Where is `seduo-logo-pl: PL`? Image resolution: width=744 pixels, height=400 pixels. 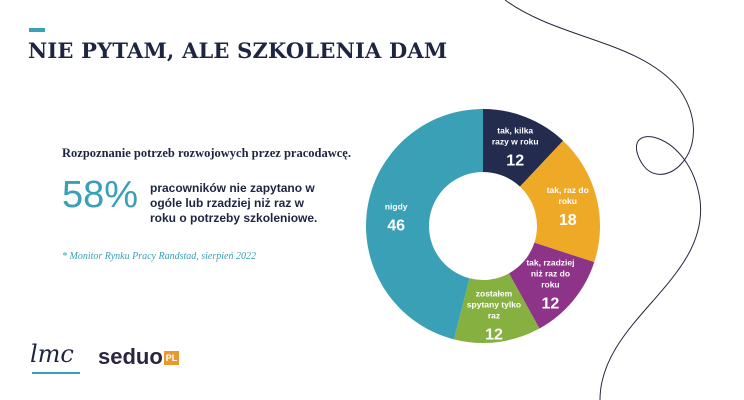
seduo-logo-pl: PL is located at coordinates (171, 358).